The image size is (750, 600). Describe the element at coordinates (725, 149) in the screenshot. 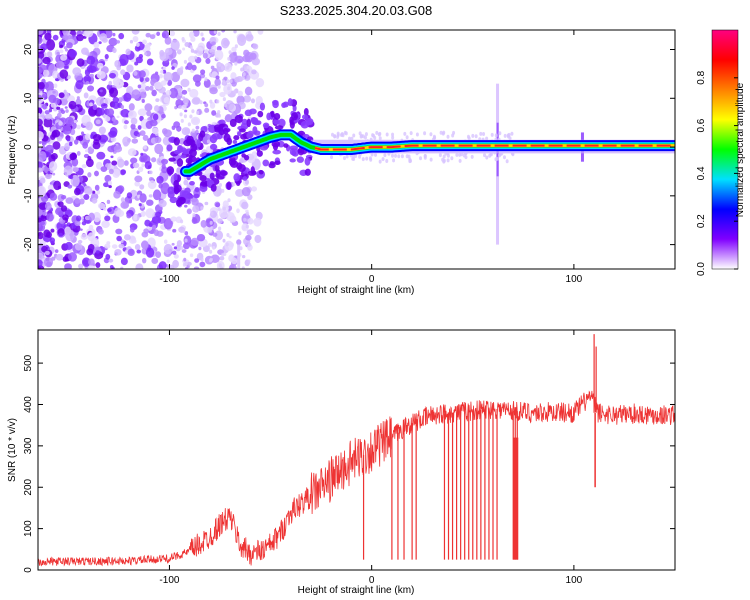

I see `colorbar-gradient` at that location.